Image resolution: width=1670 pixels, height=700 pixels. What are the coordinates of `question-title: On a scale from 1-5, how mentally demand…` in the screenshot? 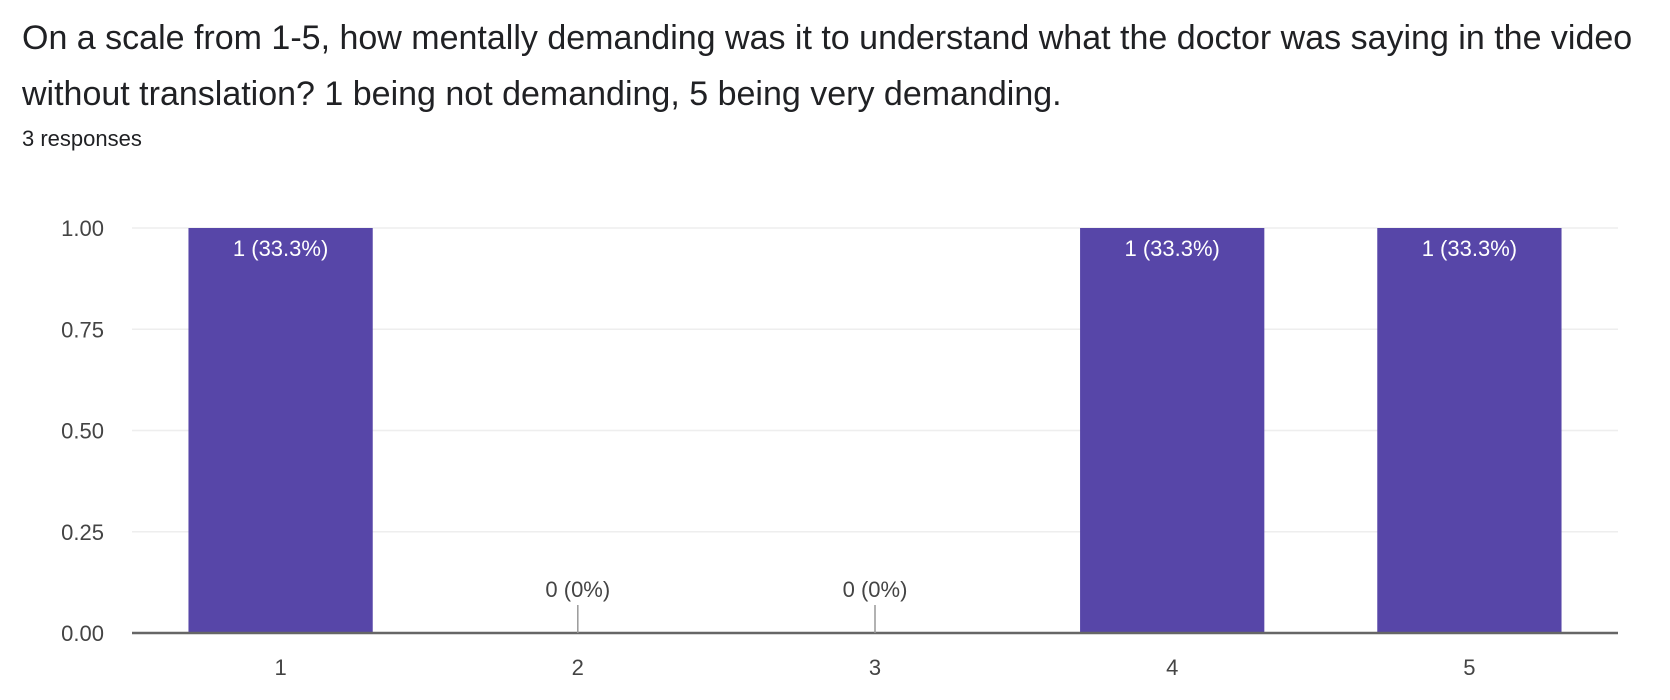 It's located at (827, 66).